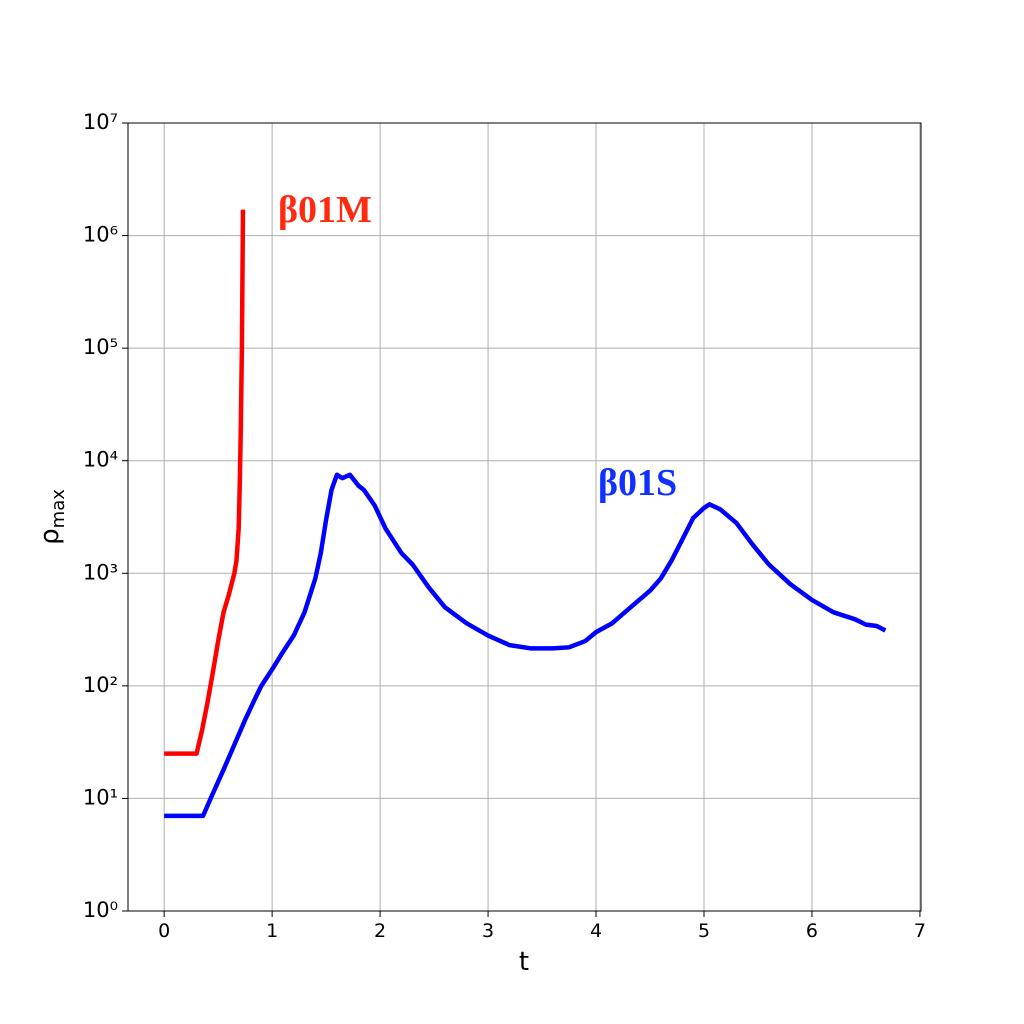  What do you see at coordinates (100, 460) in the screenshot?
I see `y-tick-label: 10⁴` at bounding box center [100, 460].